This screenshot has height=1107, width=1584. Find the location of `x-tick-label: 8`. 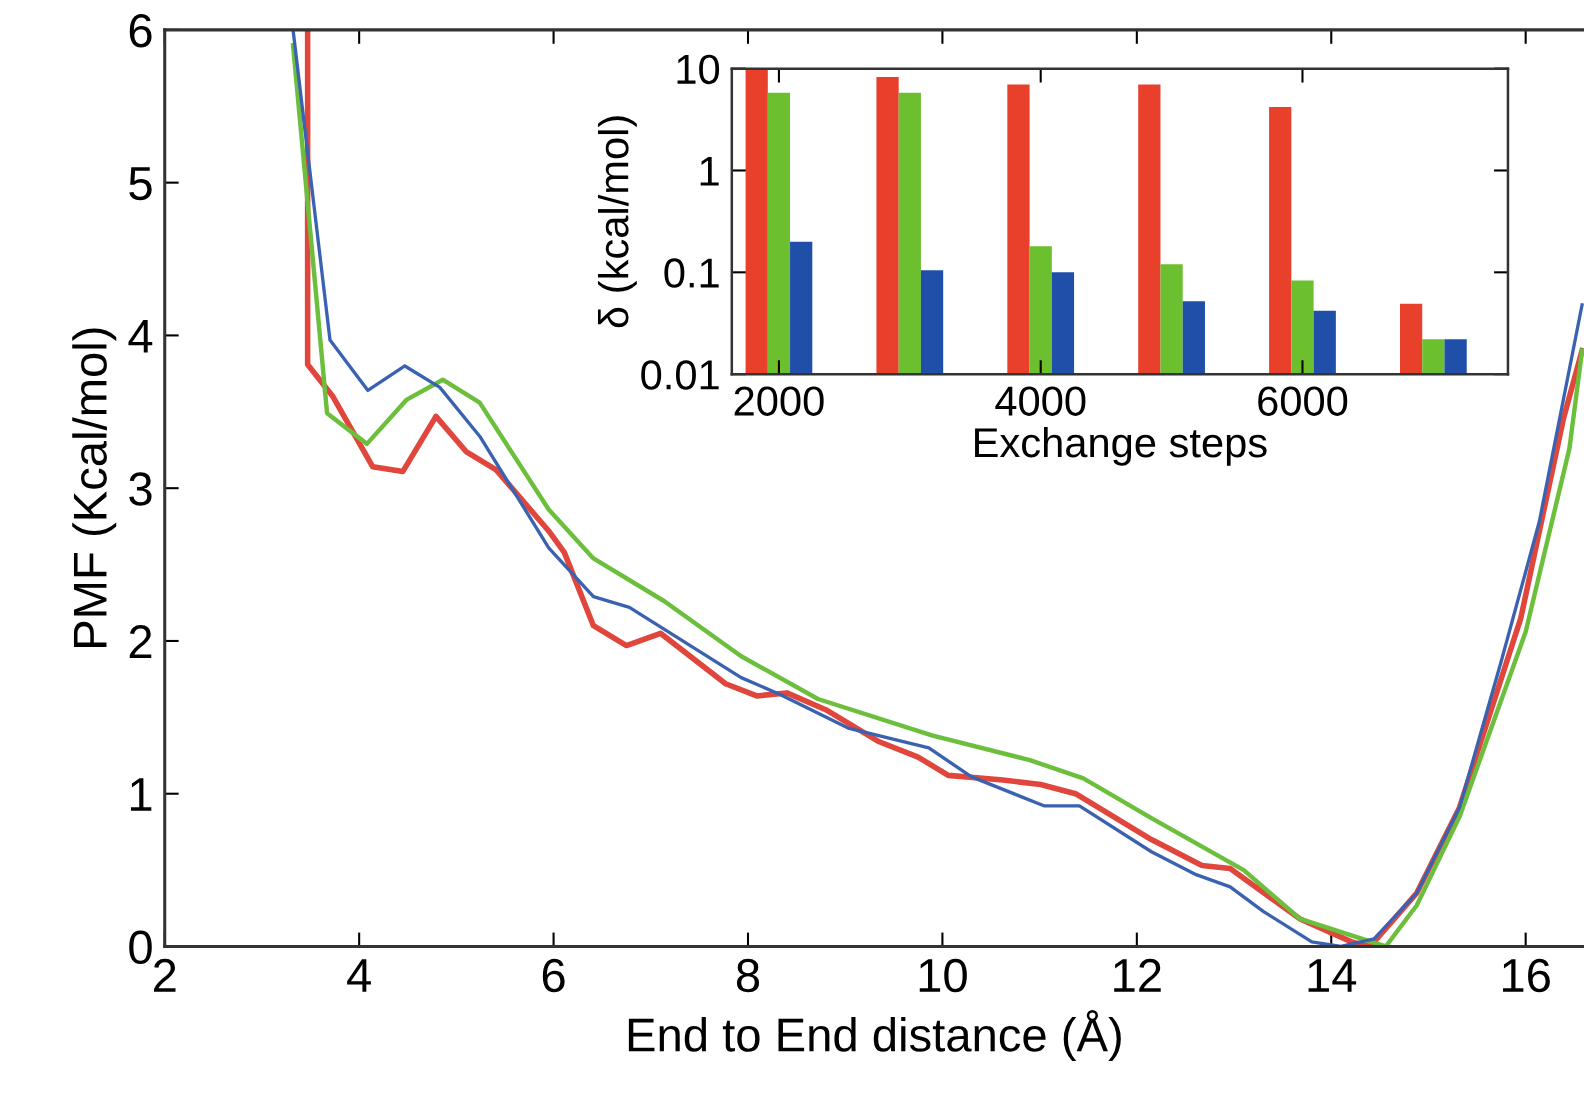

x-tick-label: 8 is located at coordinates (748, 975).